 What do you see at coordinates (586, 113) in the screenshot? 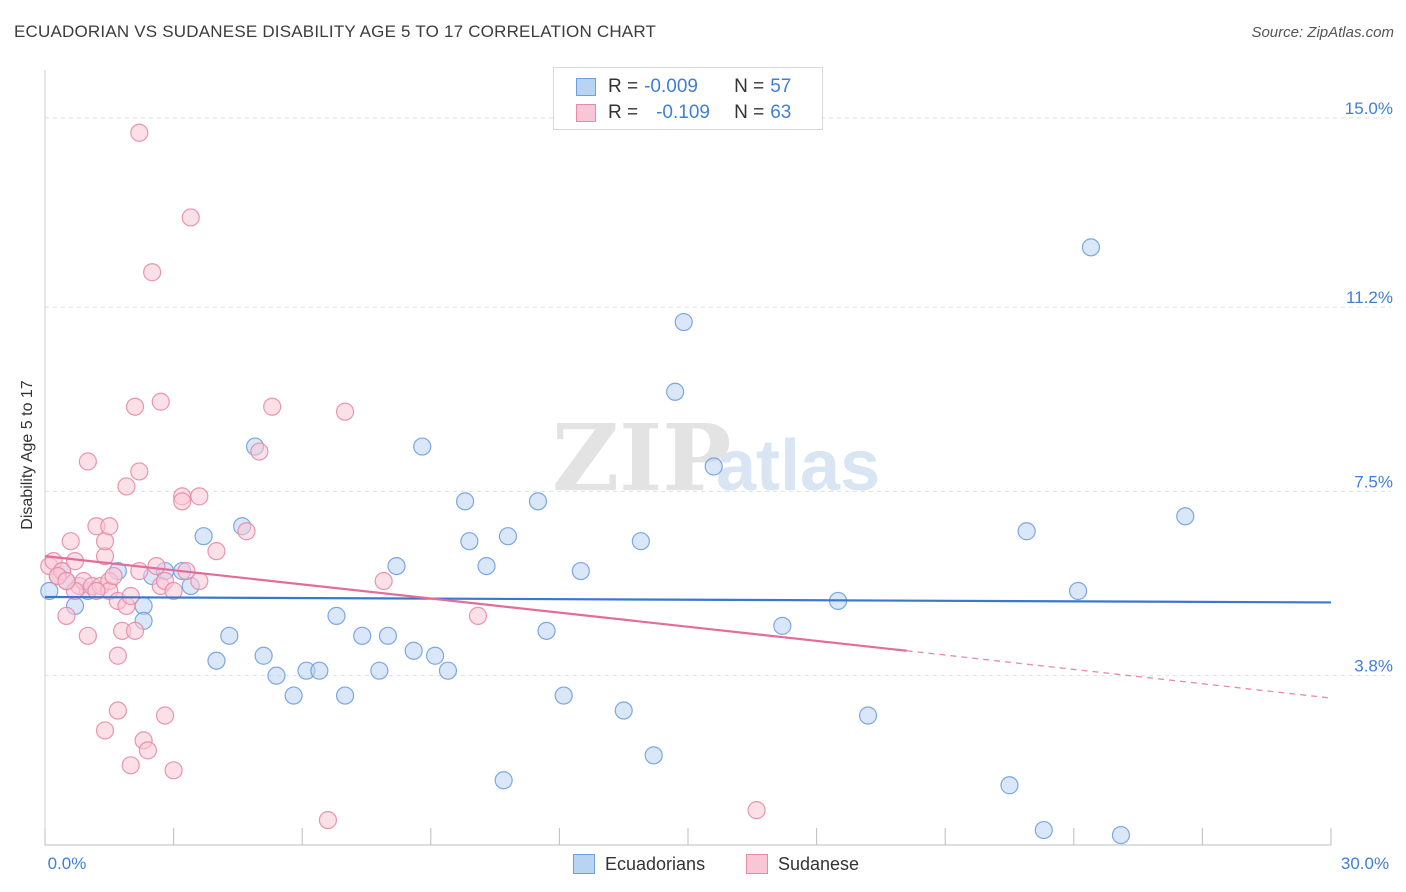
I see `stats-swatch-sudanese` at bounding box center [586, 113].